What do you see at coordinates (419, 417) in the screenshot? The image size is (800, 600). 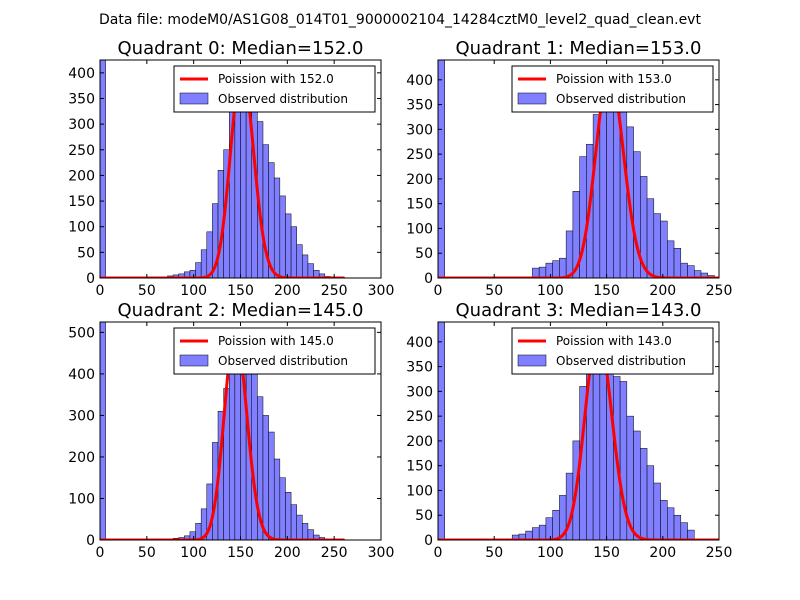 I see `quadrant-3-ytick-label-5: 250` at bounding box center [419, 417].